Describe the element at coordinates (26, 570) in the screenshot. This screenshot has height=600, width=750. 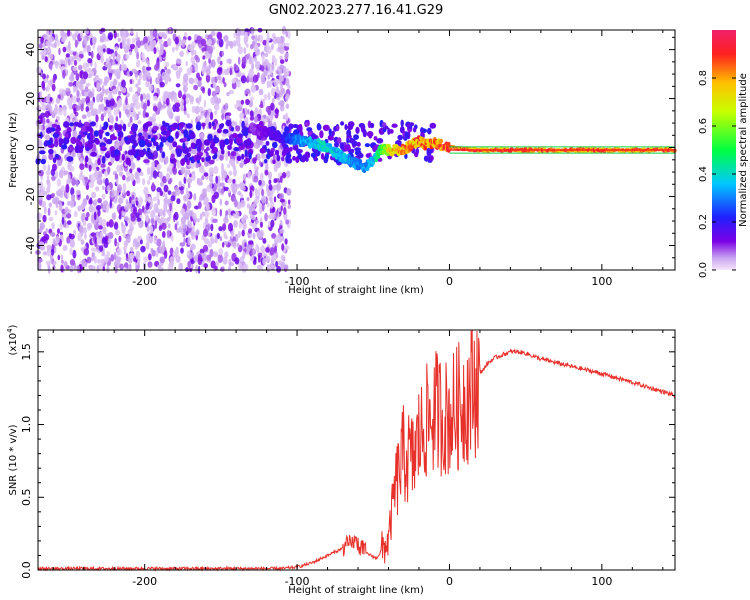
I see `y-tick-label: 0.0` at that location.